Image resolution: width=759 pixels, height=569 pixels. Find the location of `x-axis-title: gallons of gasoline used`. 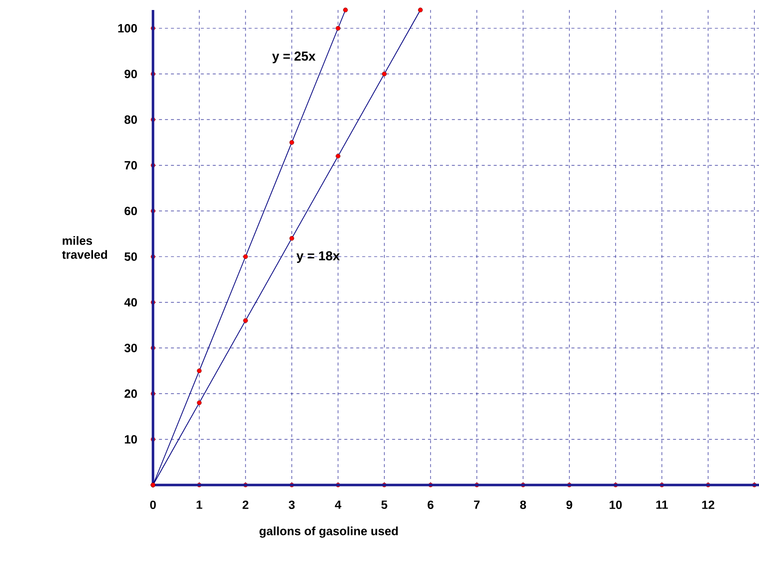

x-axis-title: gallons of gasoline used is located at coordinates (329, 532).